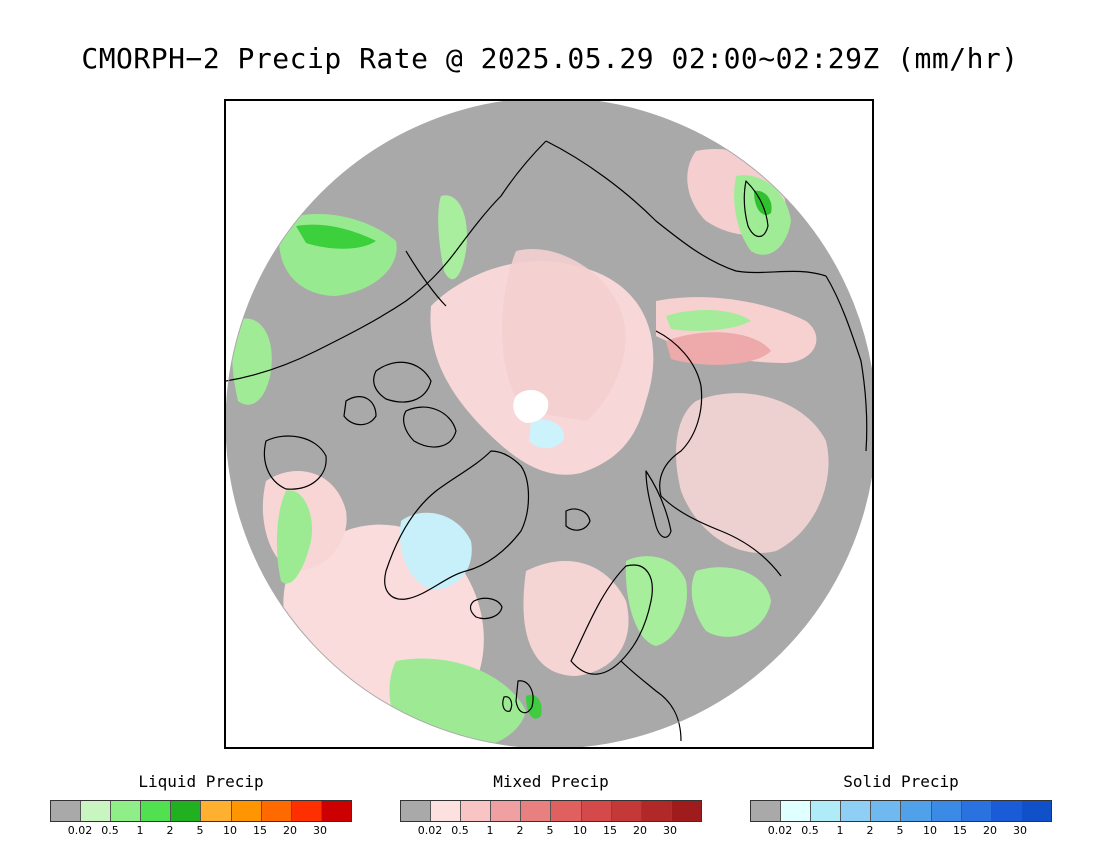 The height and width of the screenshot is (850, 1100). I want to click on legend-liquid-tick-label: 30, so click(320, 830).